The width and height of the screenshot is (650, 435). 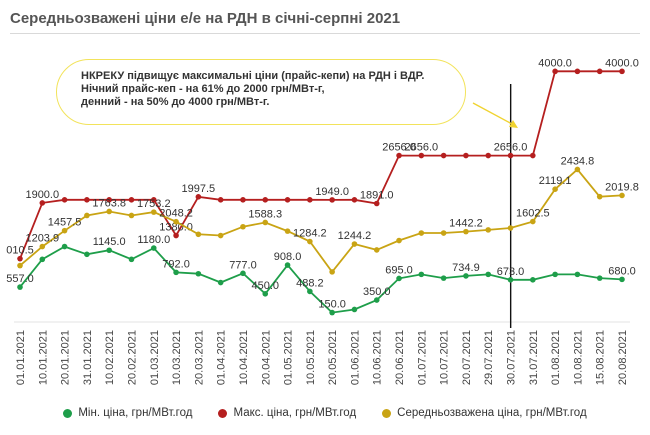 What do you see at coordinates (332, 192) in the screenshot?
I see `series-1-data-label-4: 1949.0` at bounding box center [332, 192].